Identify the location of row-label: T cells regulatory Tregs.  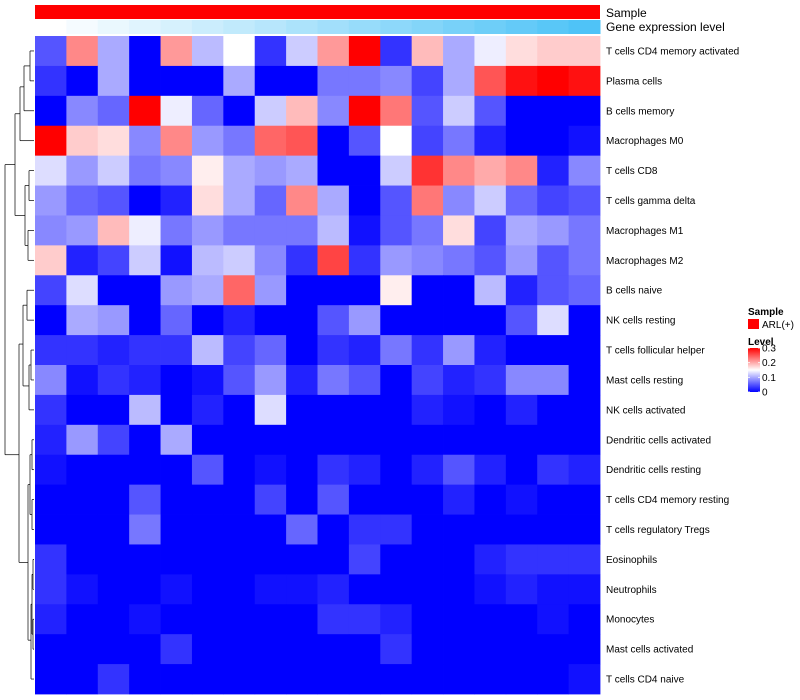
(658, 530).